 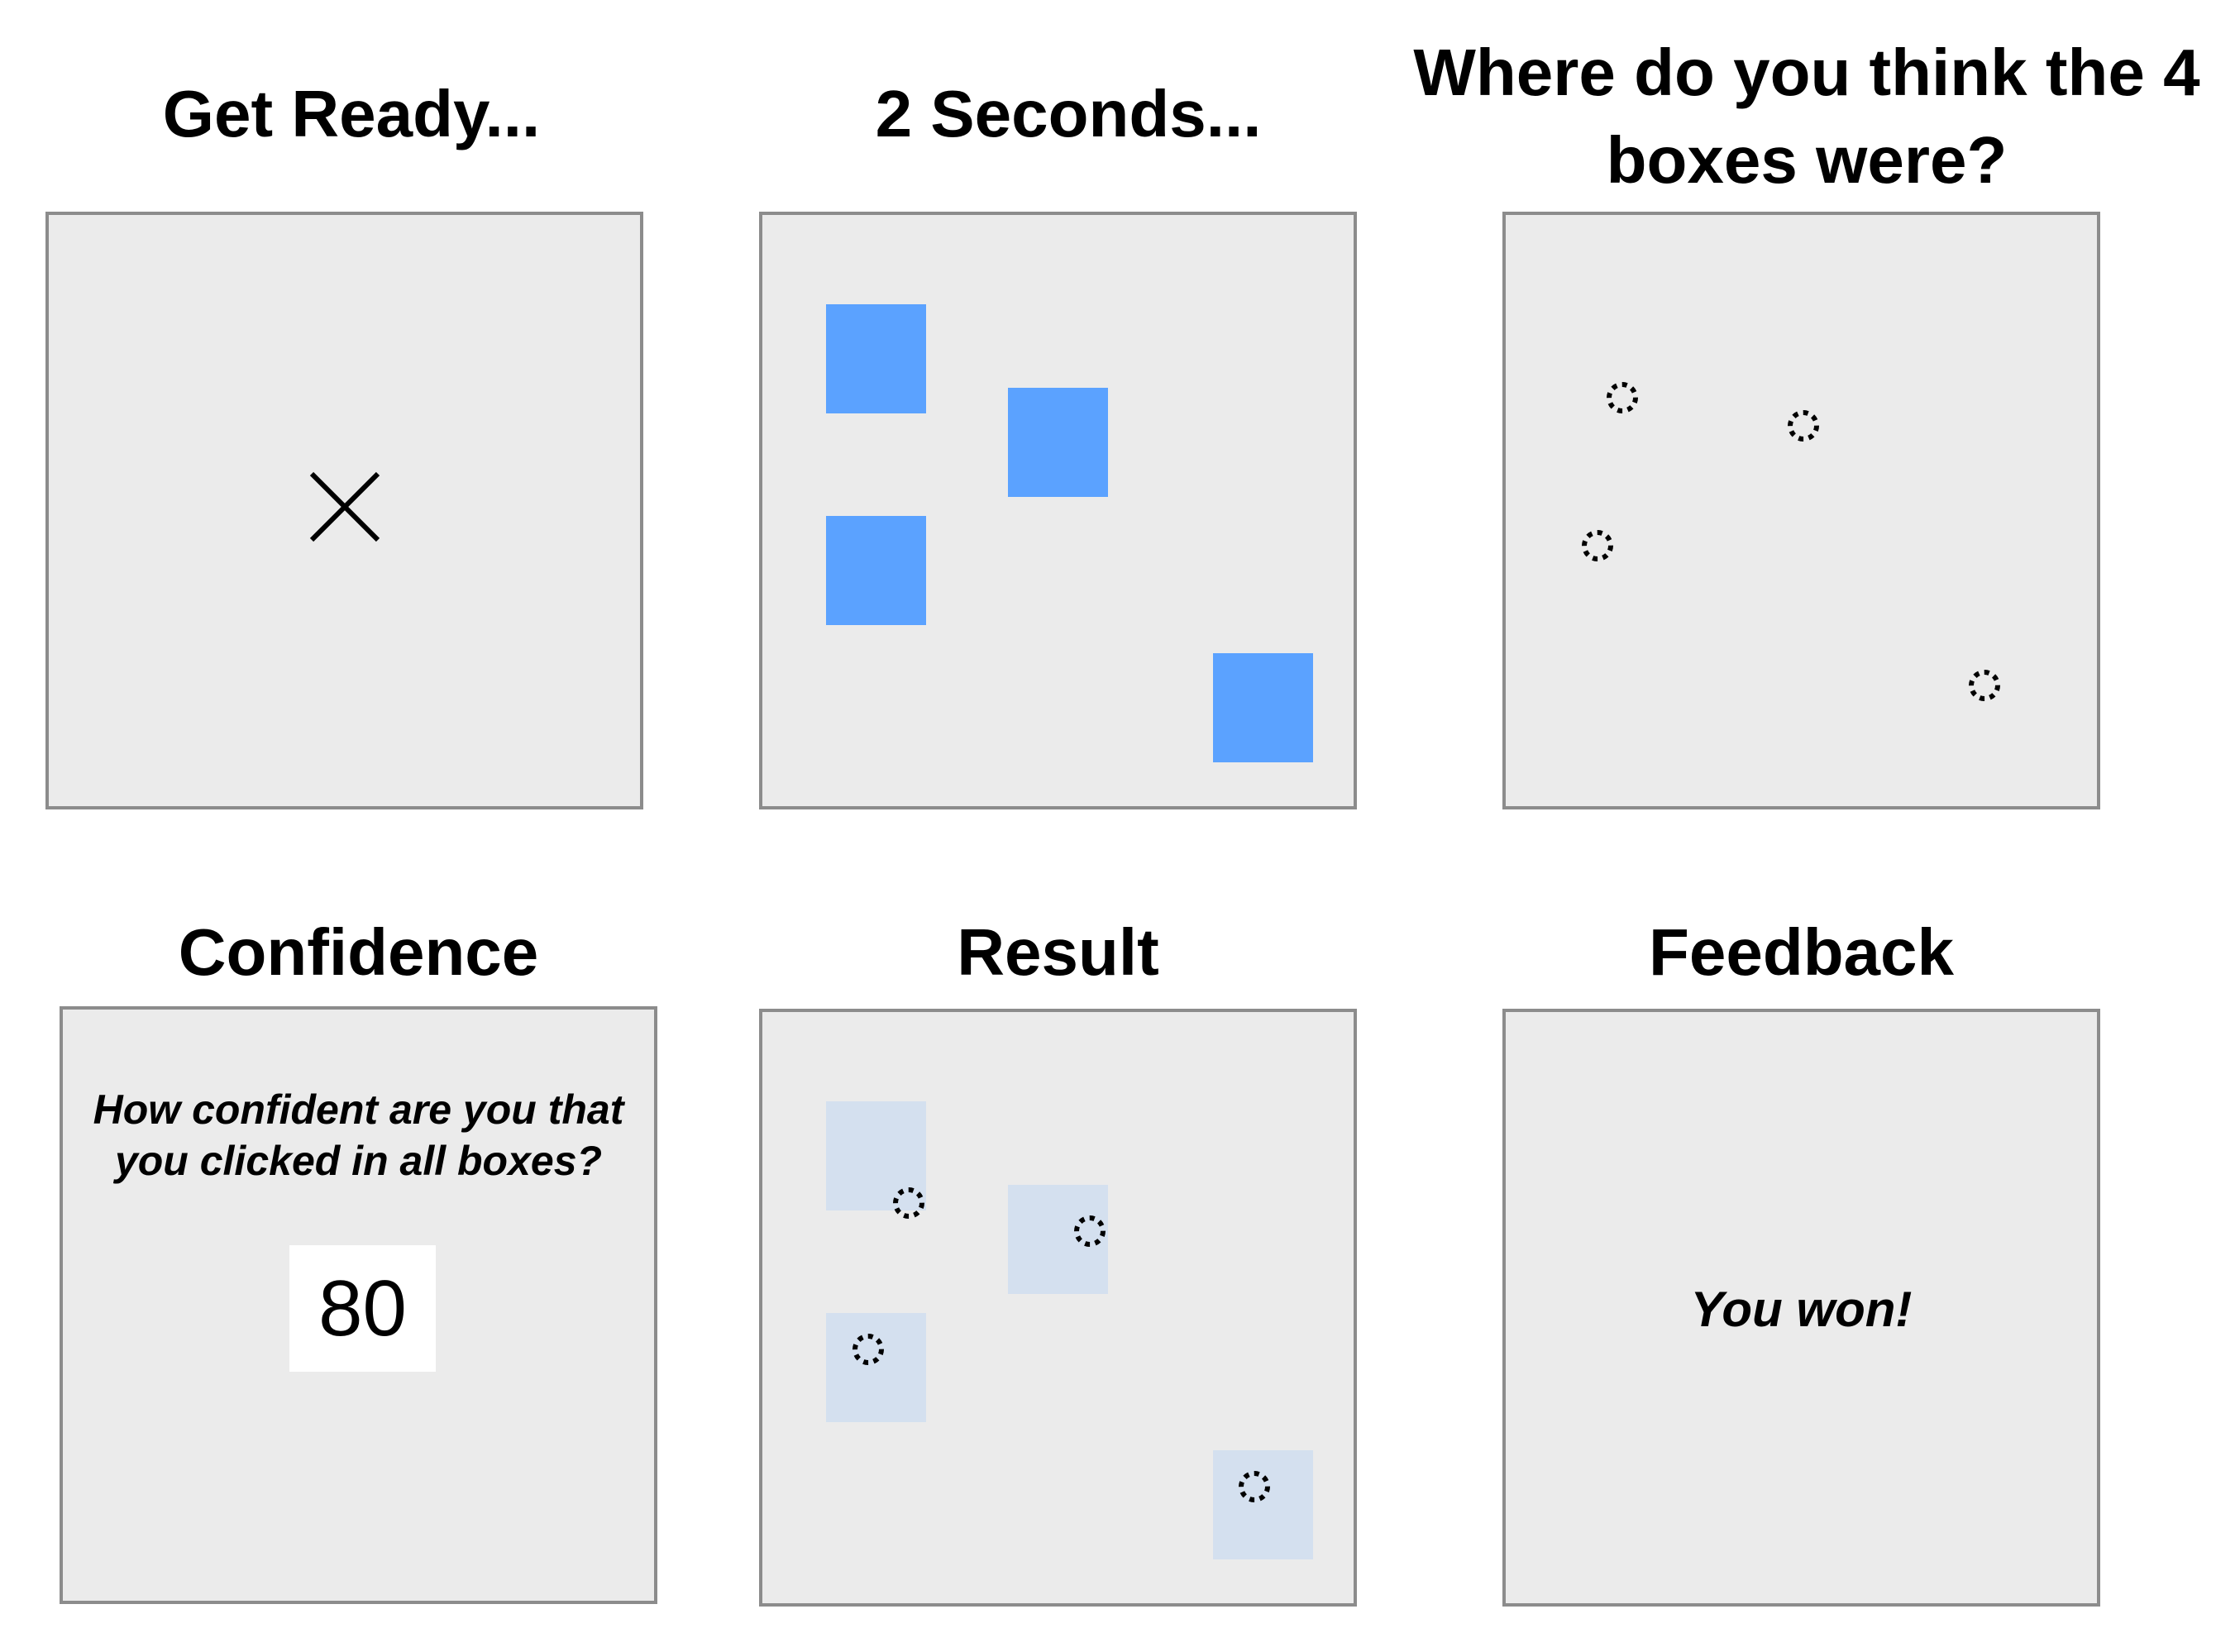 What do you see at coordinates (1802, 952) in the screenshot?
I see `title-feedback: Feedback` at bounding box center [1802, 952].